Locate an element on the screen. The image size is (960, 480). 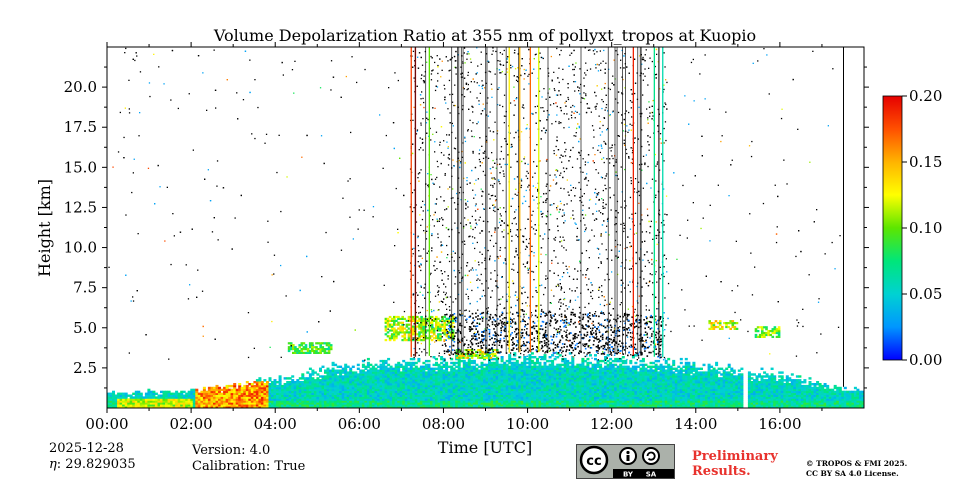
calibration-text: Calibration: True is located at coordinates (249, 466).